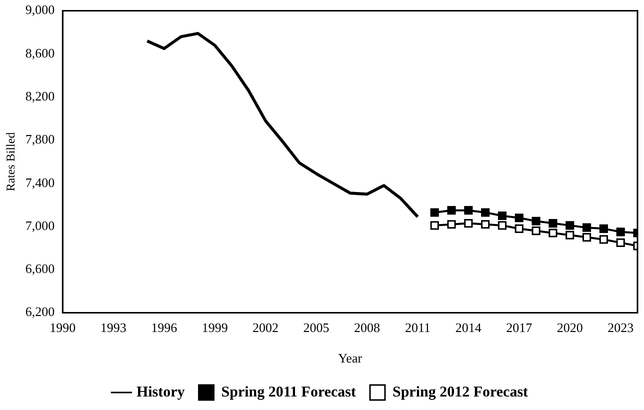 The height and width of the screenshot is (410, 644). What do you see at coordinates (519, 328) in the screenshot?
I see `x-tick-label: 2017` at bounding box center [519, 328].